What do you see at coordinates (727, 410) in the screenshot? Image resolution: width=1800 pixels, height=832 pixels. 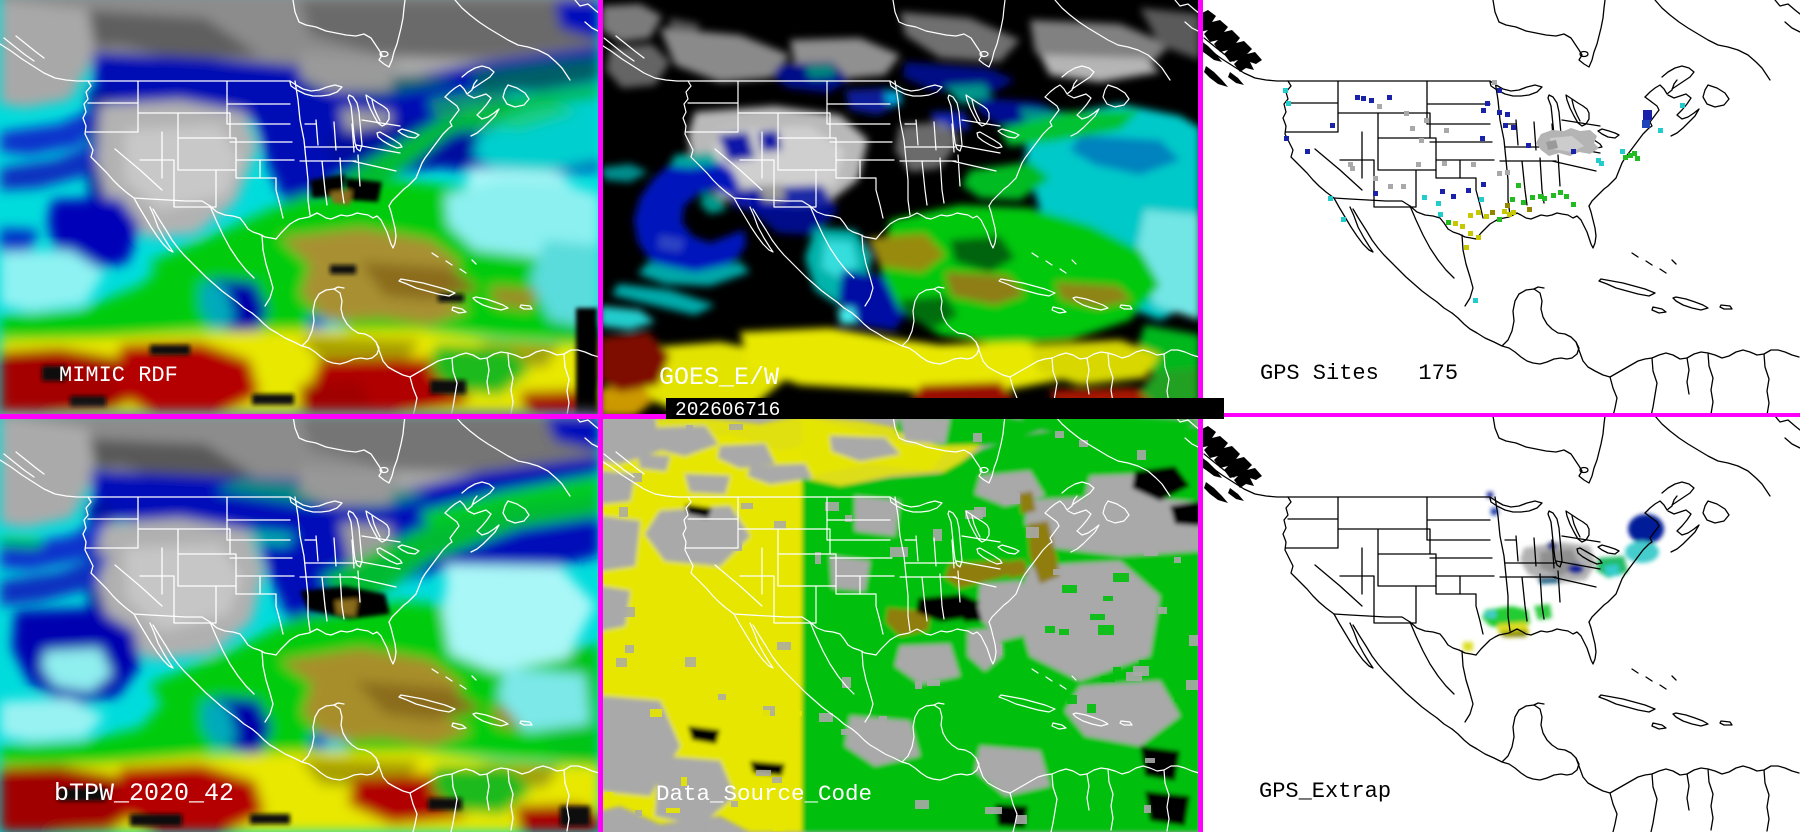 I see `svg-text: 202606716` at bounding box center [727, 410].